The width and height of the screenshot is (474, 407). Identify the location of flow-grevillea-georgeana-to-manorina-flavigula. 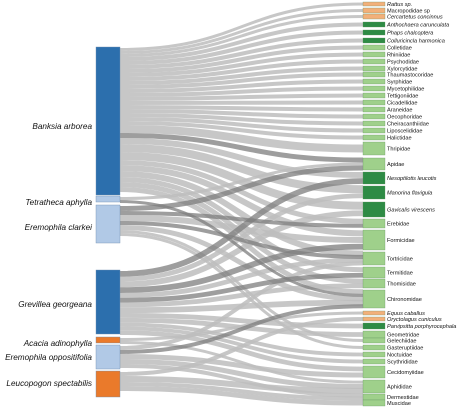
(241, 237).